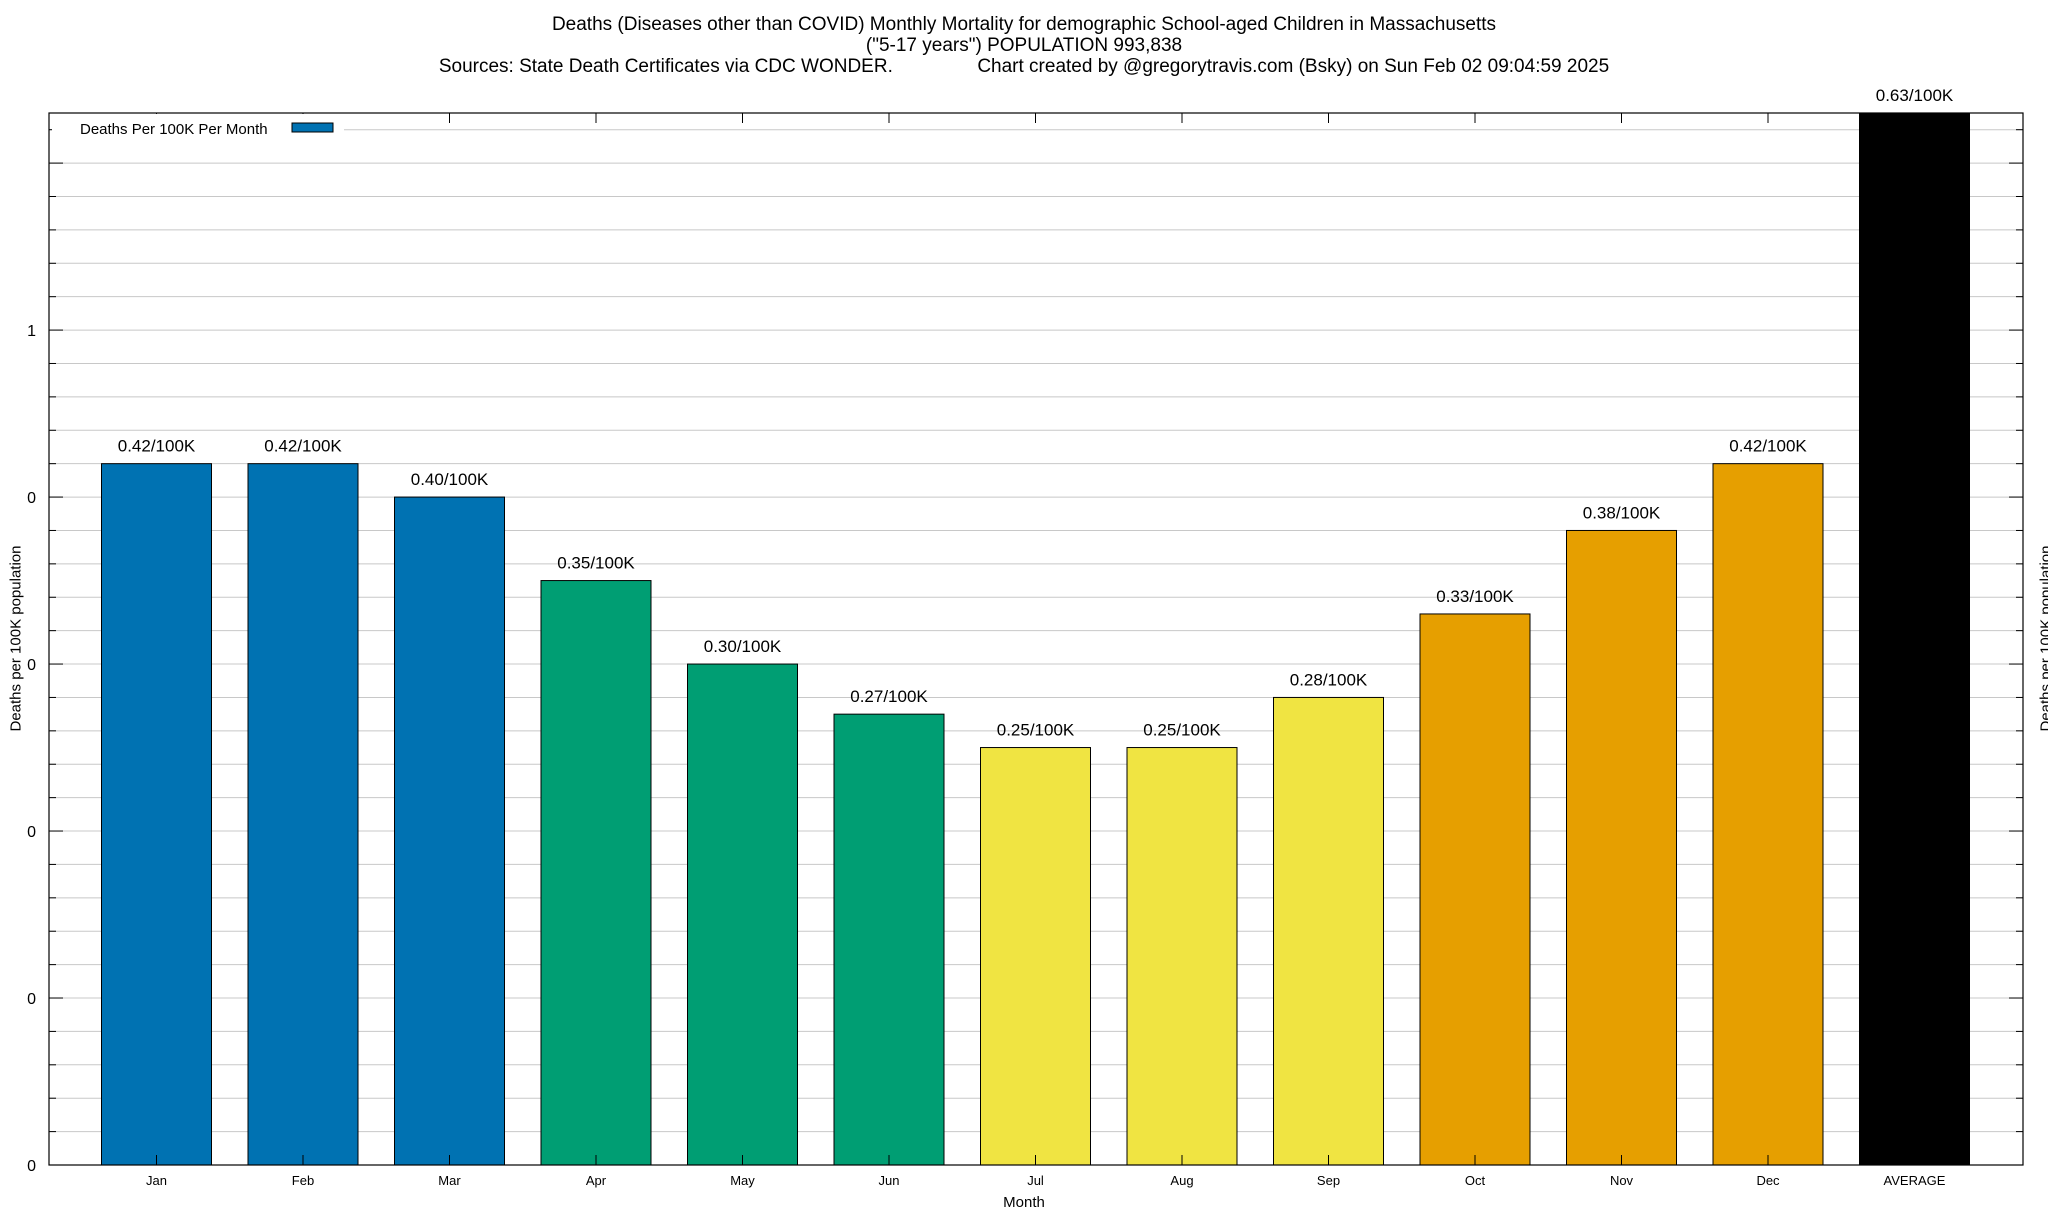  What do you see at coordinates (743, 914) in the screenshot?
I see `bar-may` at bounding box center [743, 914].